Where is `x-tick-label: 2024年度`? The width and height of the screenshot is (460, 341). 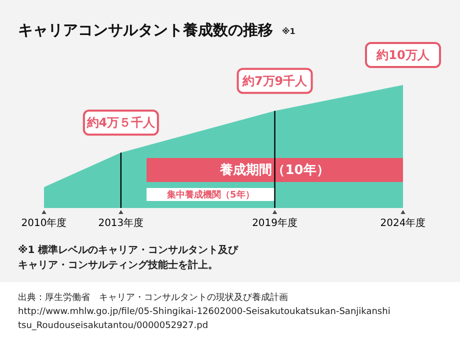
x-tick-label: 2024年度 is located at coordinates (403, 223).